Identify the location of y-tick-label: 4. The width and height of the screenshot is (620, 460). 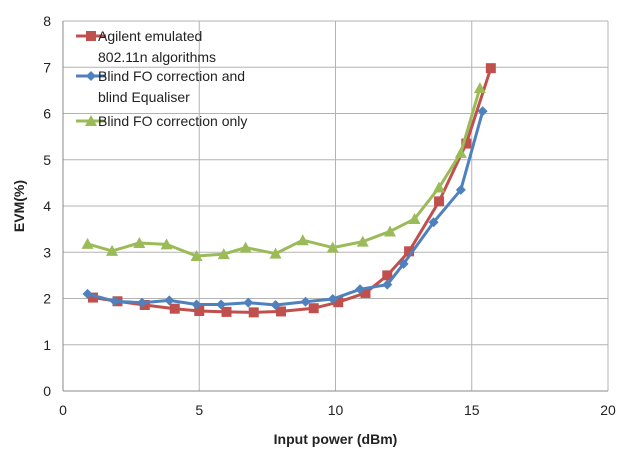
(47, 206).